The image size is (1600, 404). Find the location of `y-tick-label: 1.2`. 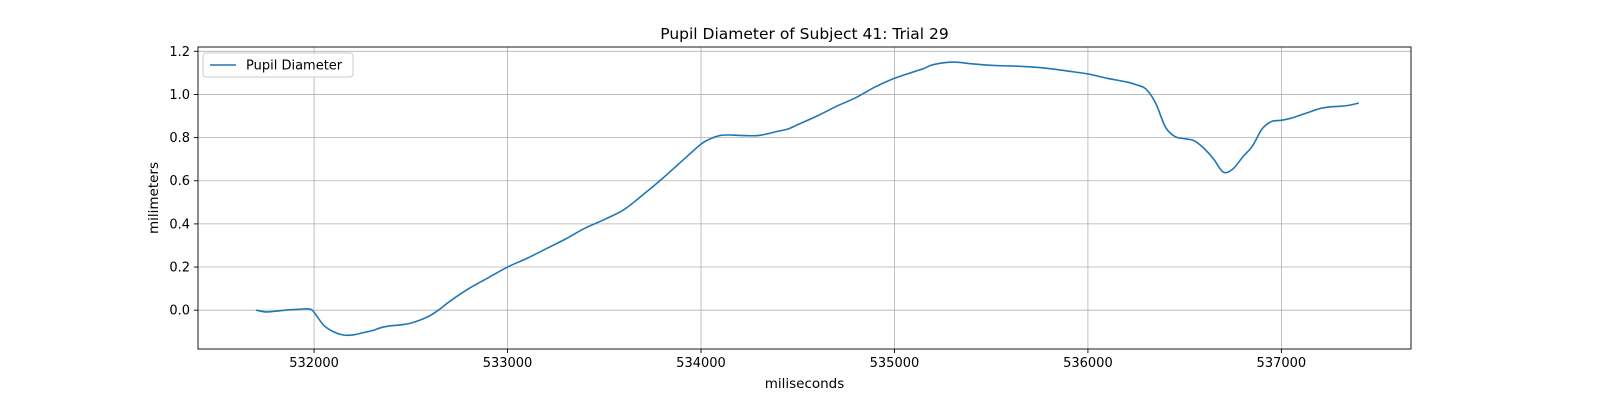

y-tick-label: 1.2 is located at coordinates (179, 52).